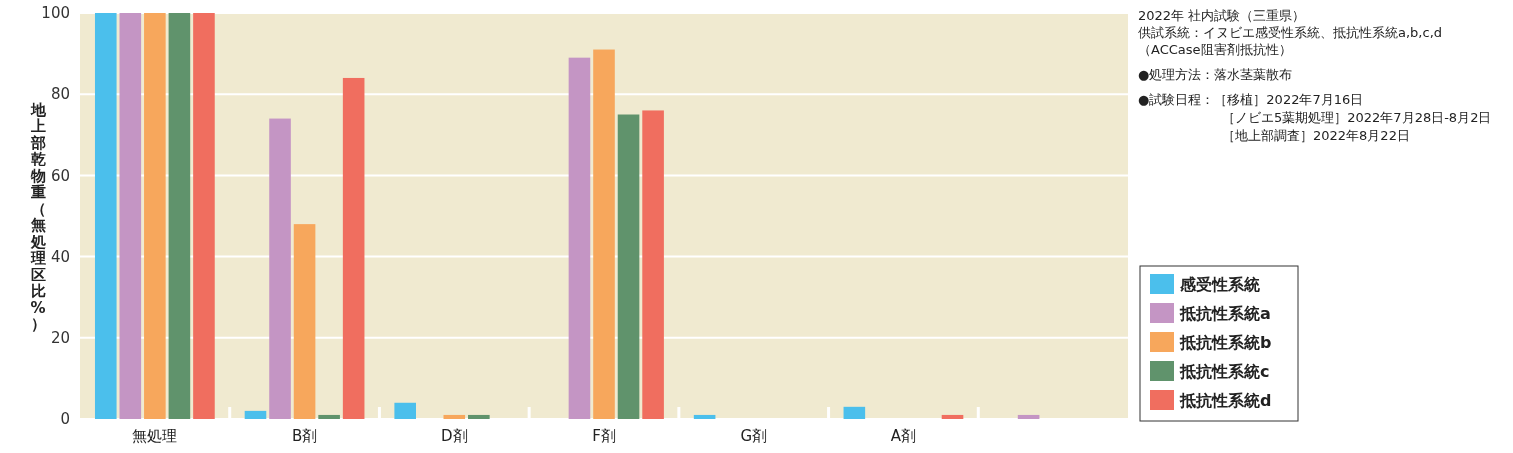 The width and height of the screenshot is (1513, 453). What do you see at coordinates (1251, 99) in the screenshot?
I see `text: ●試験日程：［移植］2022年7月16日` at bounding box center [1251, 99].